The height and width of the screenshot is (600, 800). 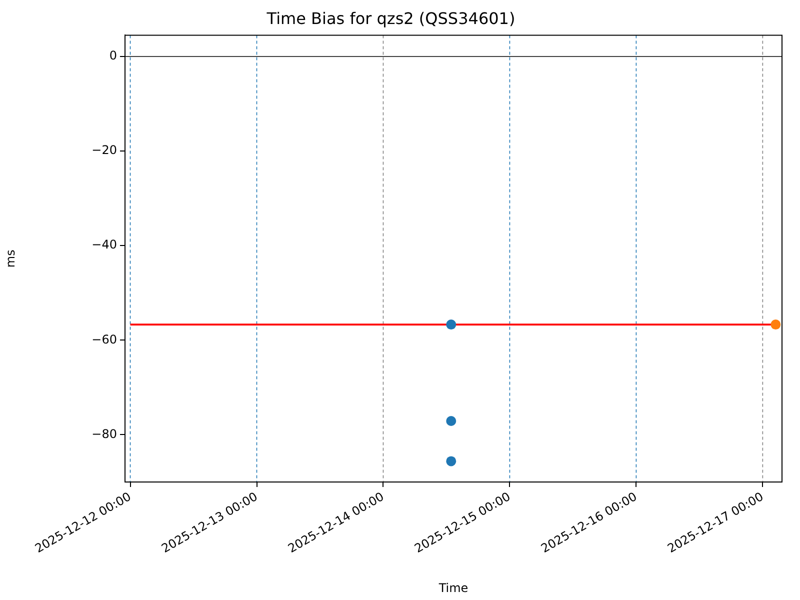 I want to click on x-axis-title: Time, so click(x=453, y=587).